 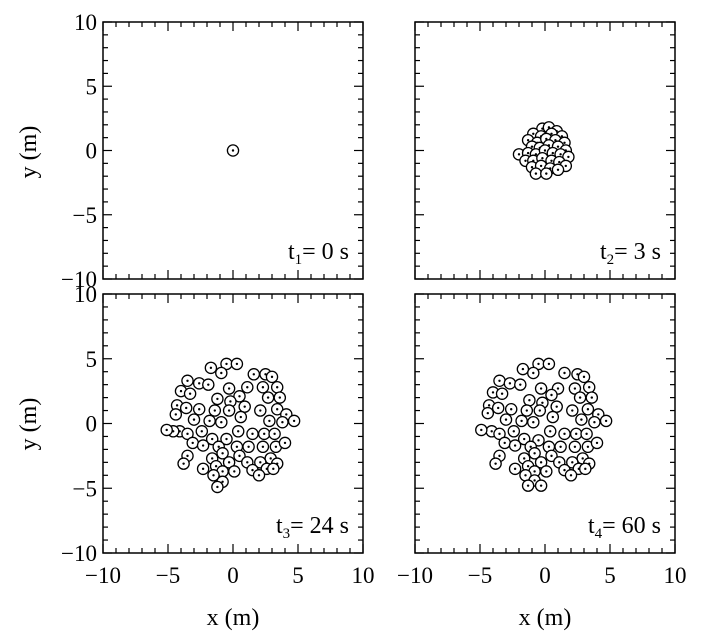 What do you see at coordinates (610, 575) in the screenshot?
I see `x-tick-label: 5` at bounding box center [610, 575].